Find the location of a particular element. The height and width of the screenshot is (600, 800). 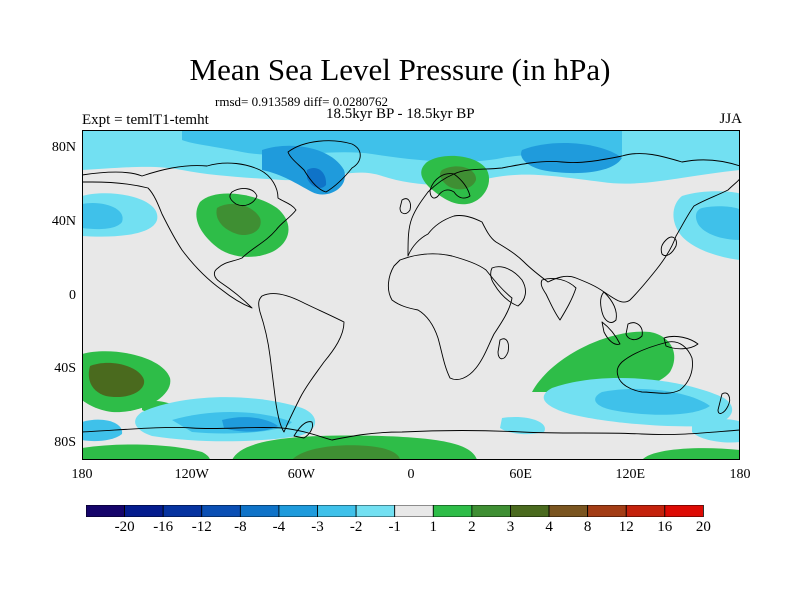

lat-tick-label: 40S is located at coordinates (65, 368).